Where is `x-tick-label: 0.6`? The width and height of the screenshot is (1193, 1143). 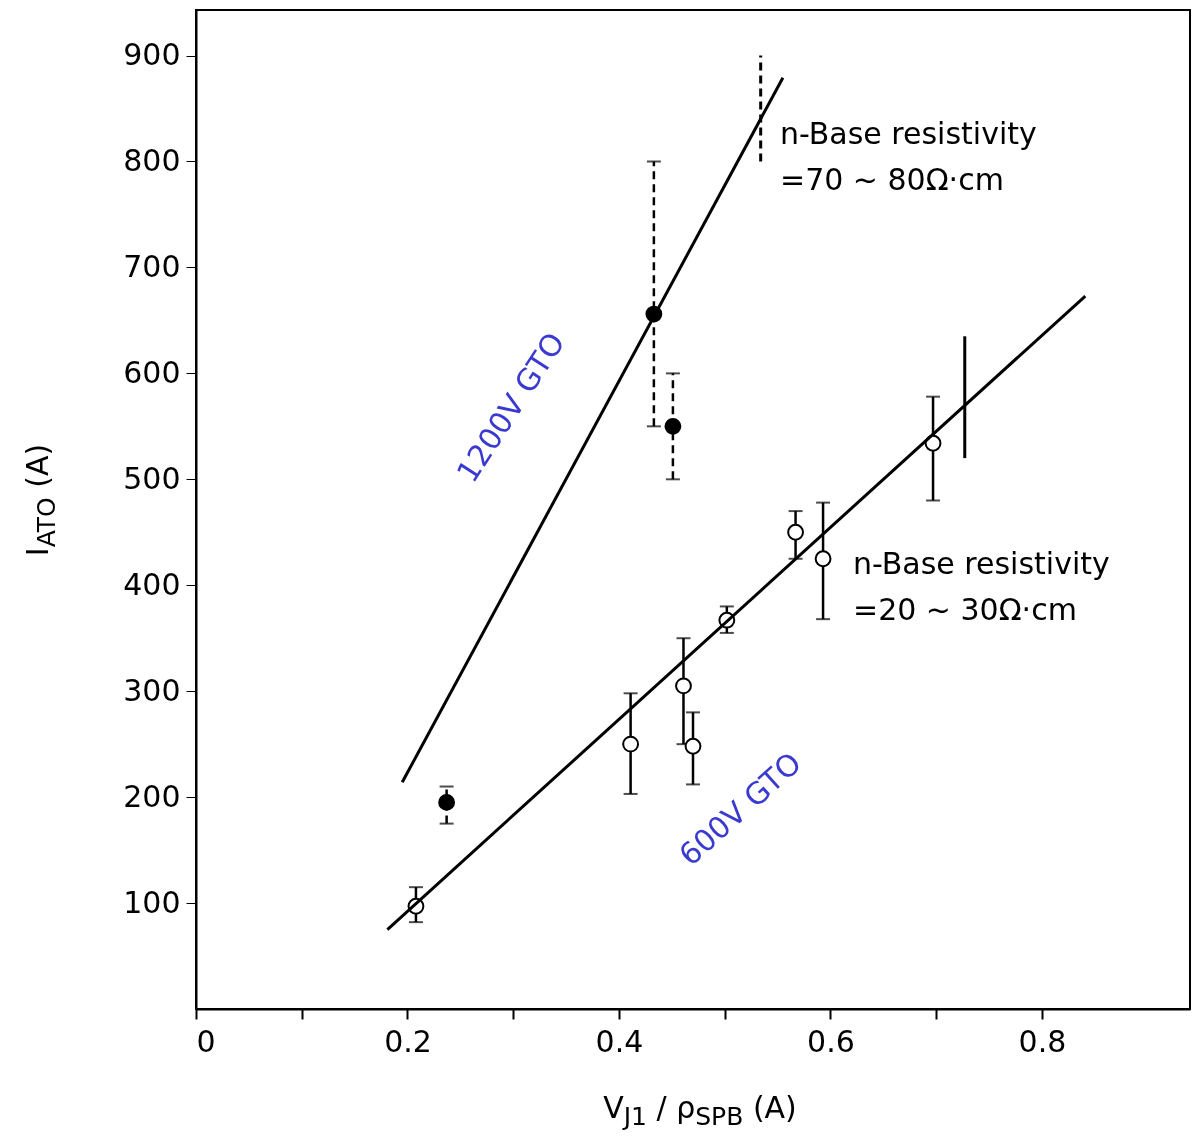
x-tick-label: 0.6 is located at coordinates (831, 1041).